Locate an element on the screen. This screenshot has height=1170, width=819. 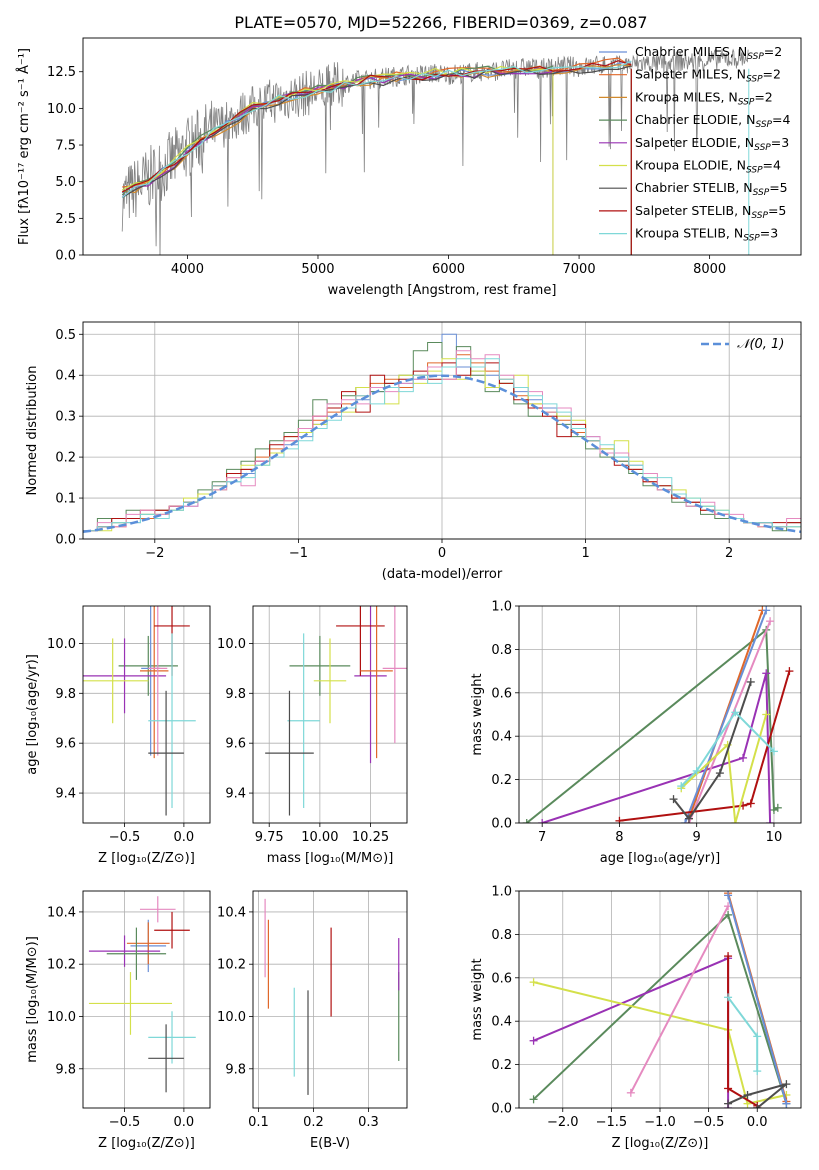
x-tick-label: −1.0 is located at coordinates (660, 1122).